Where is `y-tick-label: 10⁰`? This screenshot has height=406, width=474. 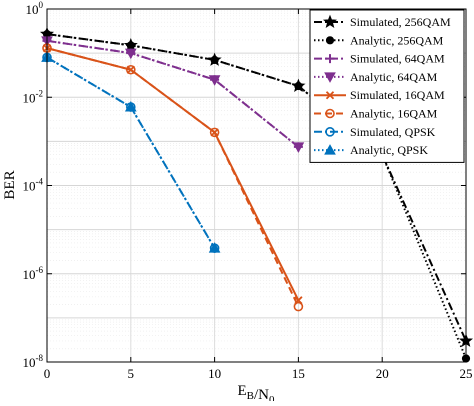 y-tick-label: 10⁰ is located at coordinates (35, 8).